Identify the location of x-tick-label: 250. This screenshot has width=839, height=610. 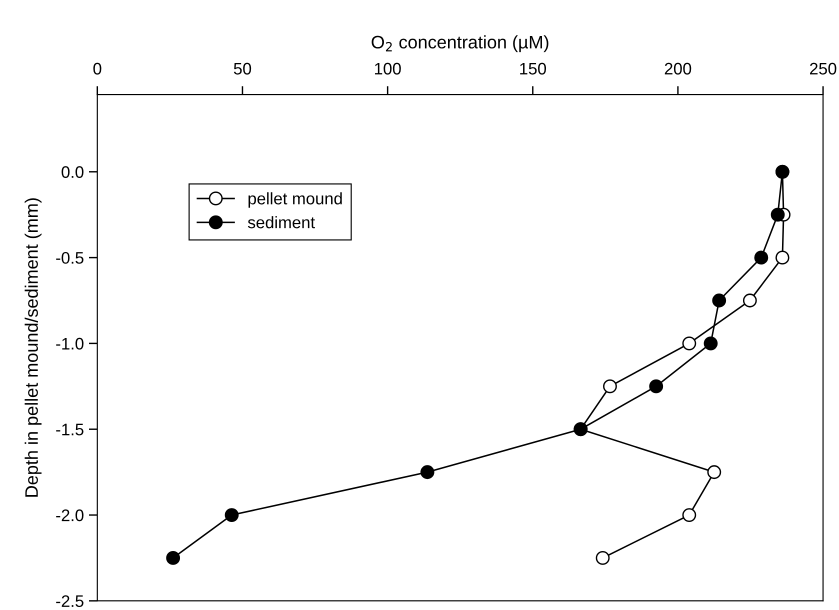
(823, 68).